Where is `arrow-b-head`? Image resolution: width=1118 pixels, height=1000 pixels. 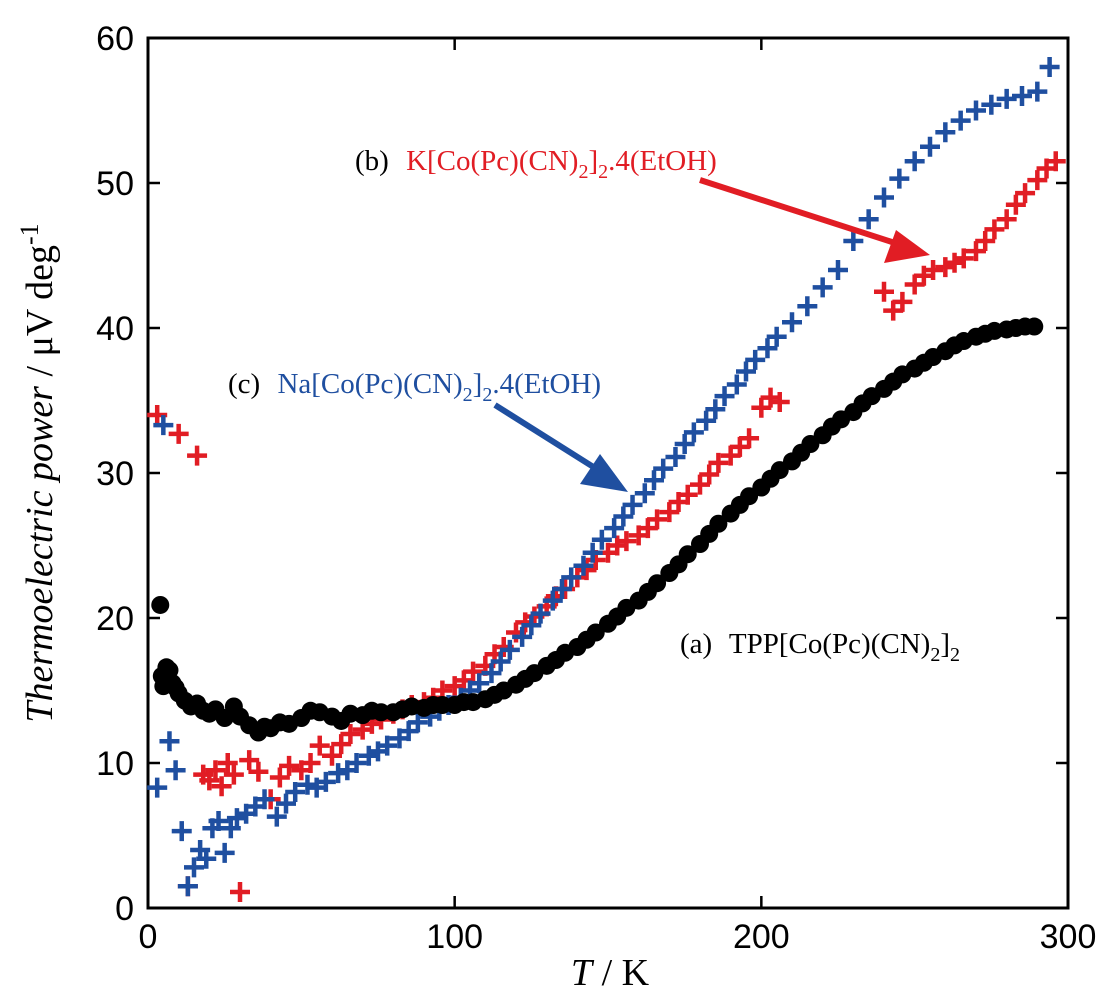 arrow-b-head is located at coordinates (907, 246).